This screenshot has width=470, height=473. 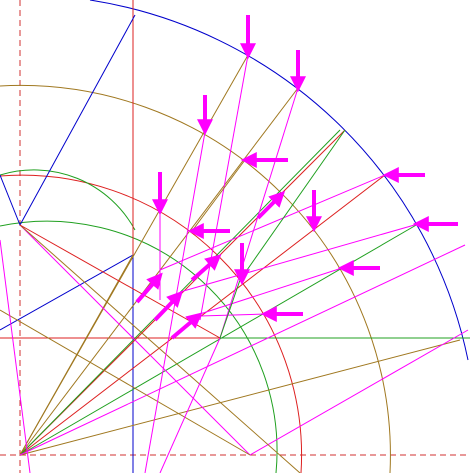 I want to click on magenta-ray, so click(x=359, y=392).